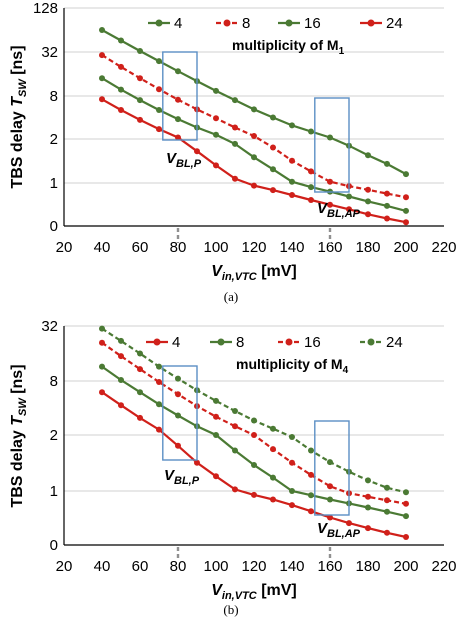 The image size is (474, 622). Describe the element at coordinates (344, 214) in the screenshot. I see `annotation-subscript: BL,AP` at that location.